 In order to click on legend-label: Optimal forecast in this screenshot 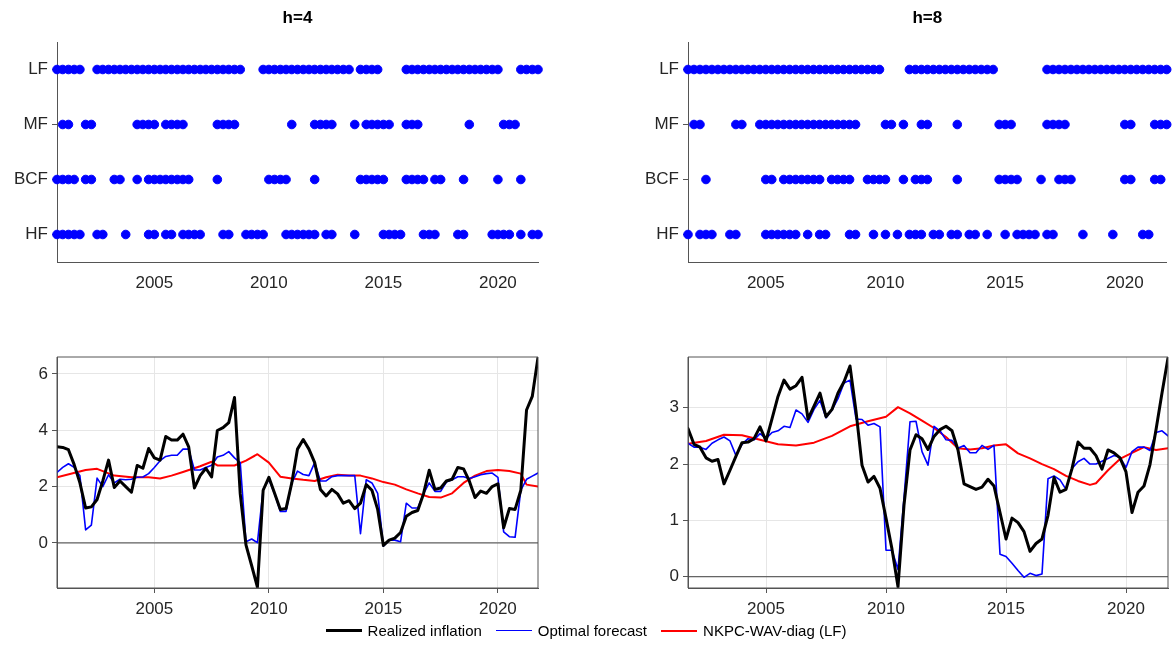, I will do `click(592, 630)`.